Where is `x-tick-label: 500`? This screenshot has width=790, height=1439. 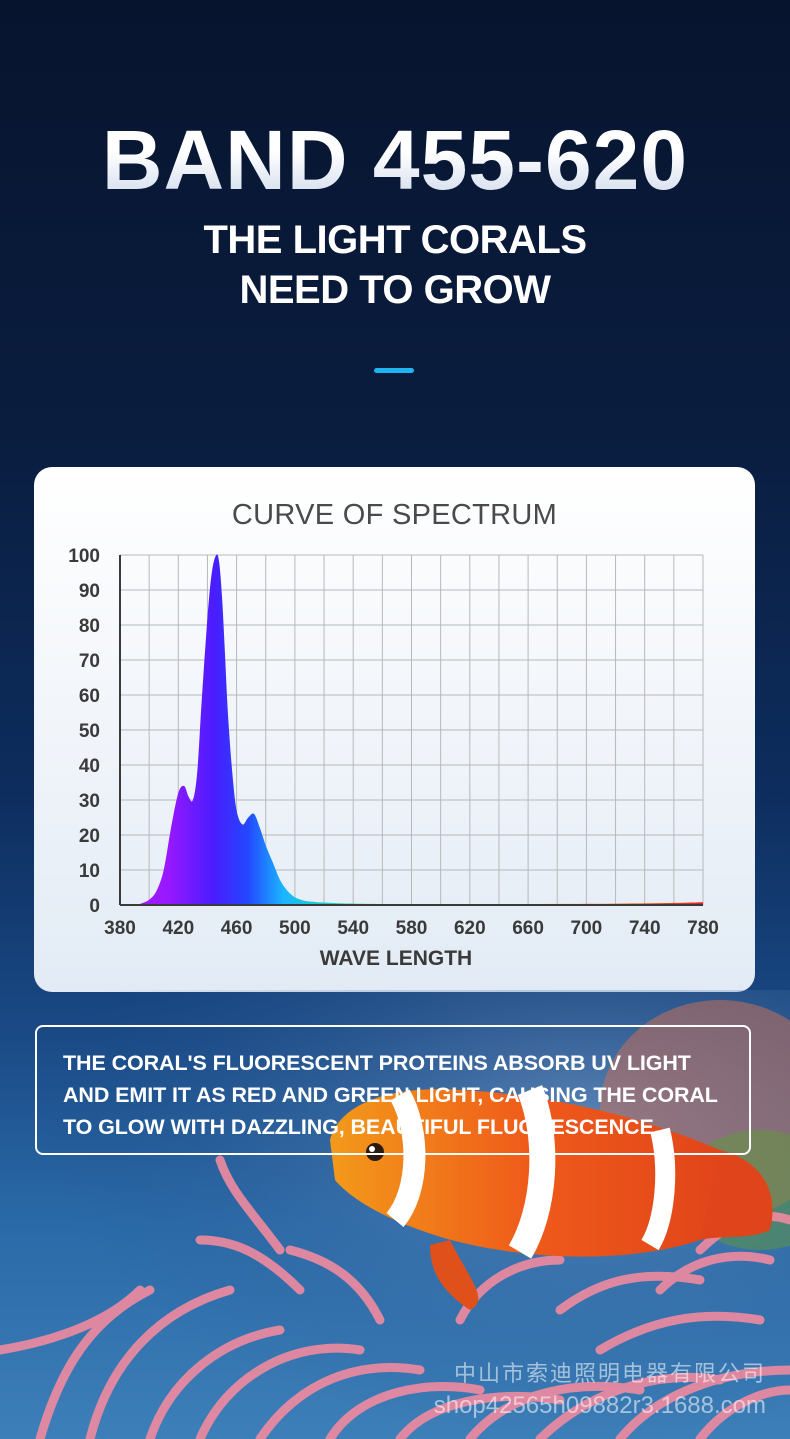 x-tick-label: 500 is located at coordinates (295, 928).